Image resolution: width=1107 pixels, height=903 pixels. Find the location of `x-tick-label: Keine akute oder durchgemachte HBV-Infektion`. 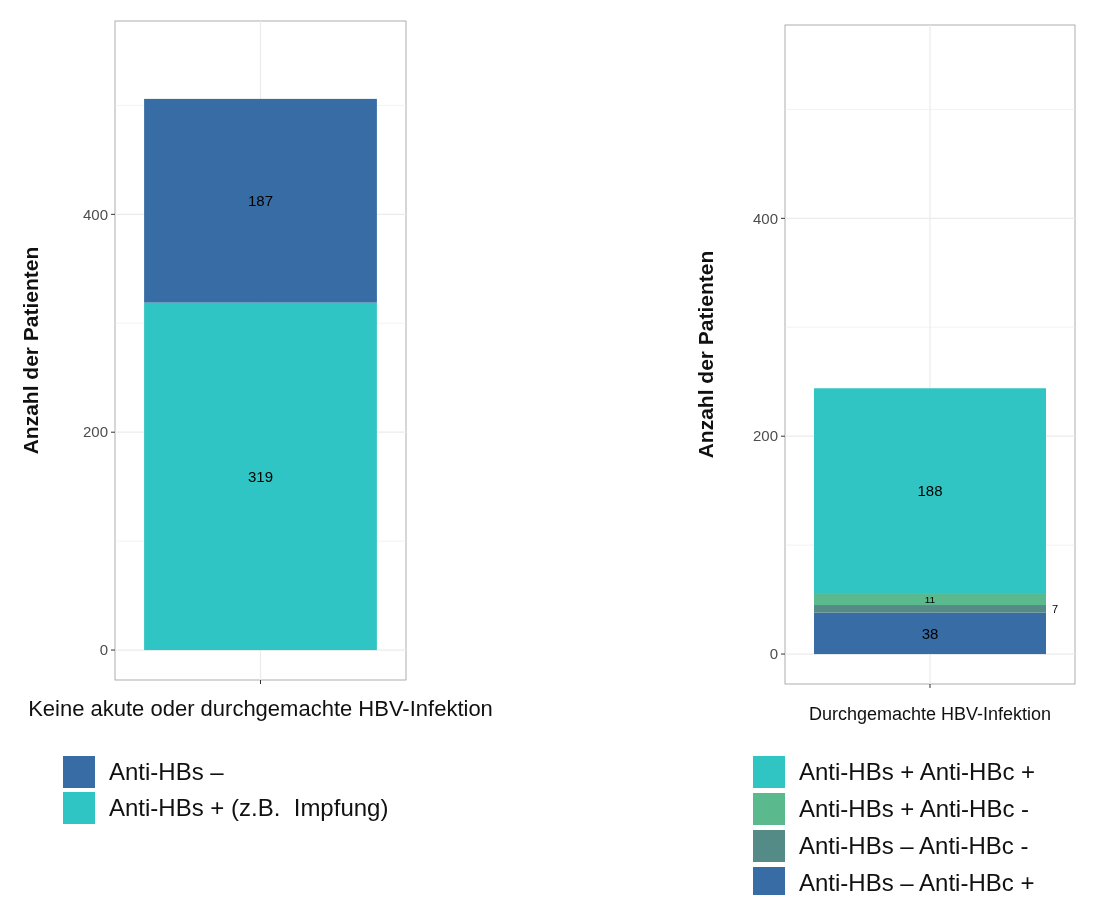

x-tick-label: Keine akute oder durchgemachte HBV-Infektion is located at coordinates (260, 708).